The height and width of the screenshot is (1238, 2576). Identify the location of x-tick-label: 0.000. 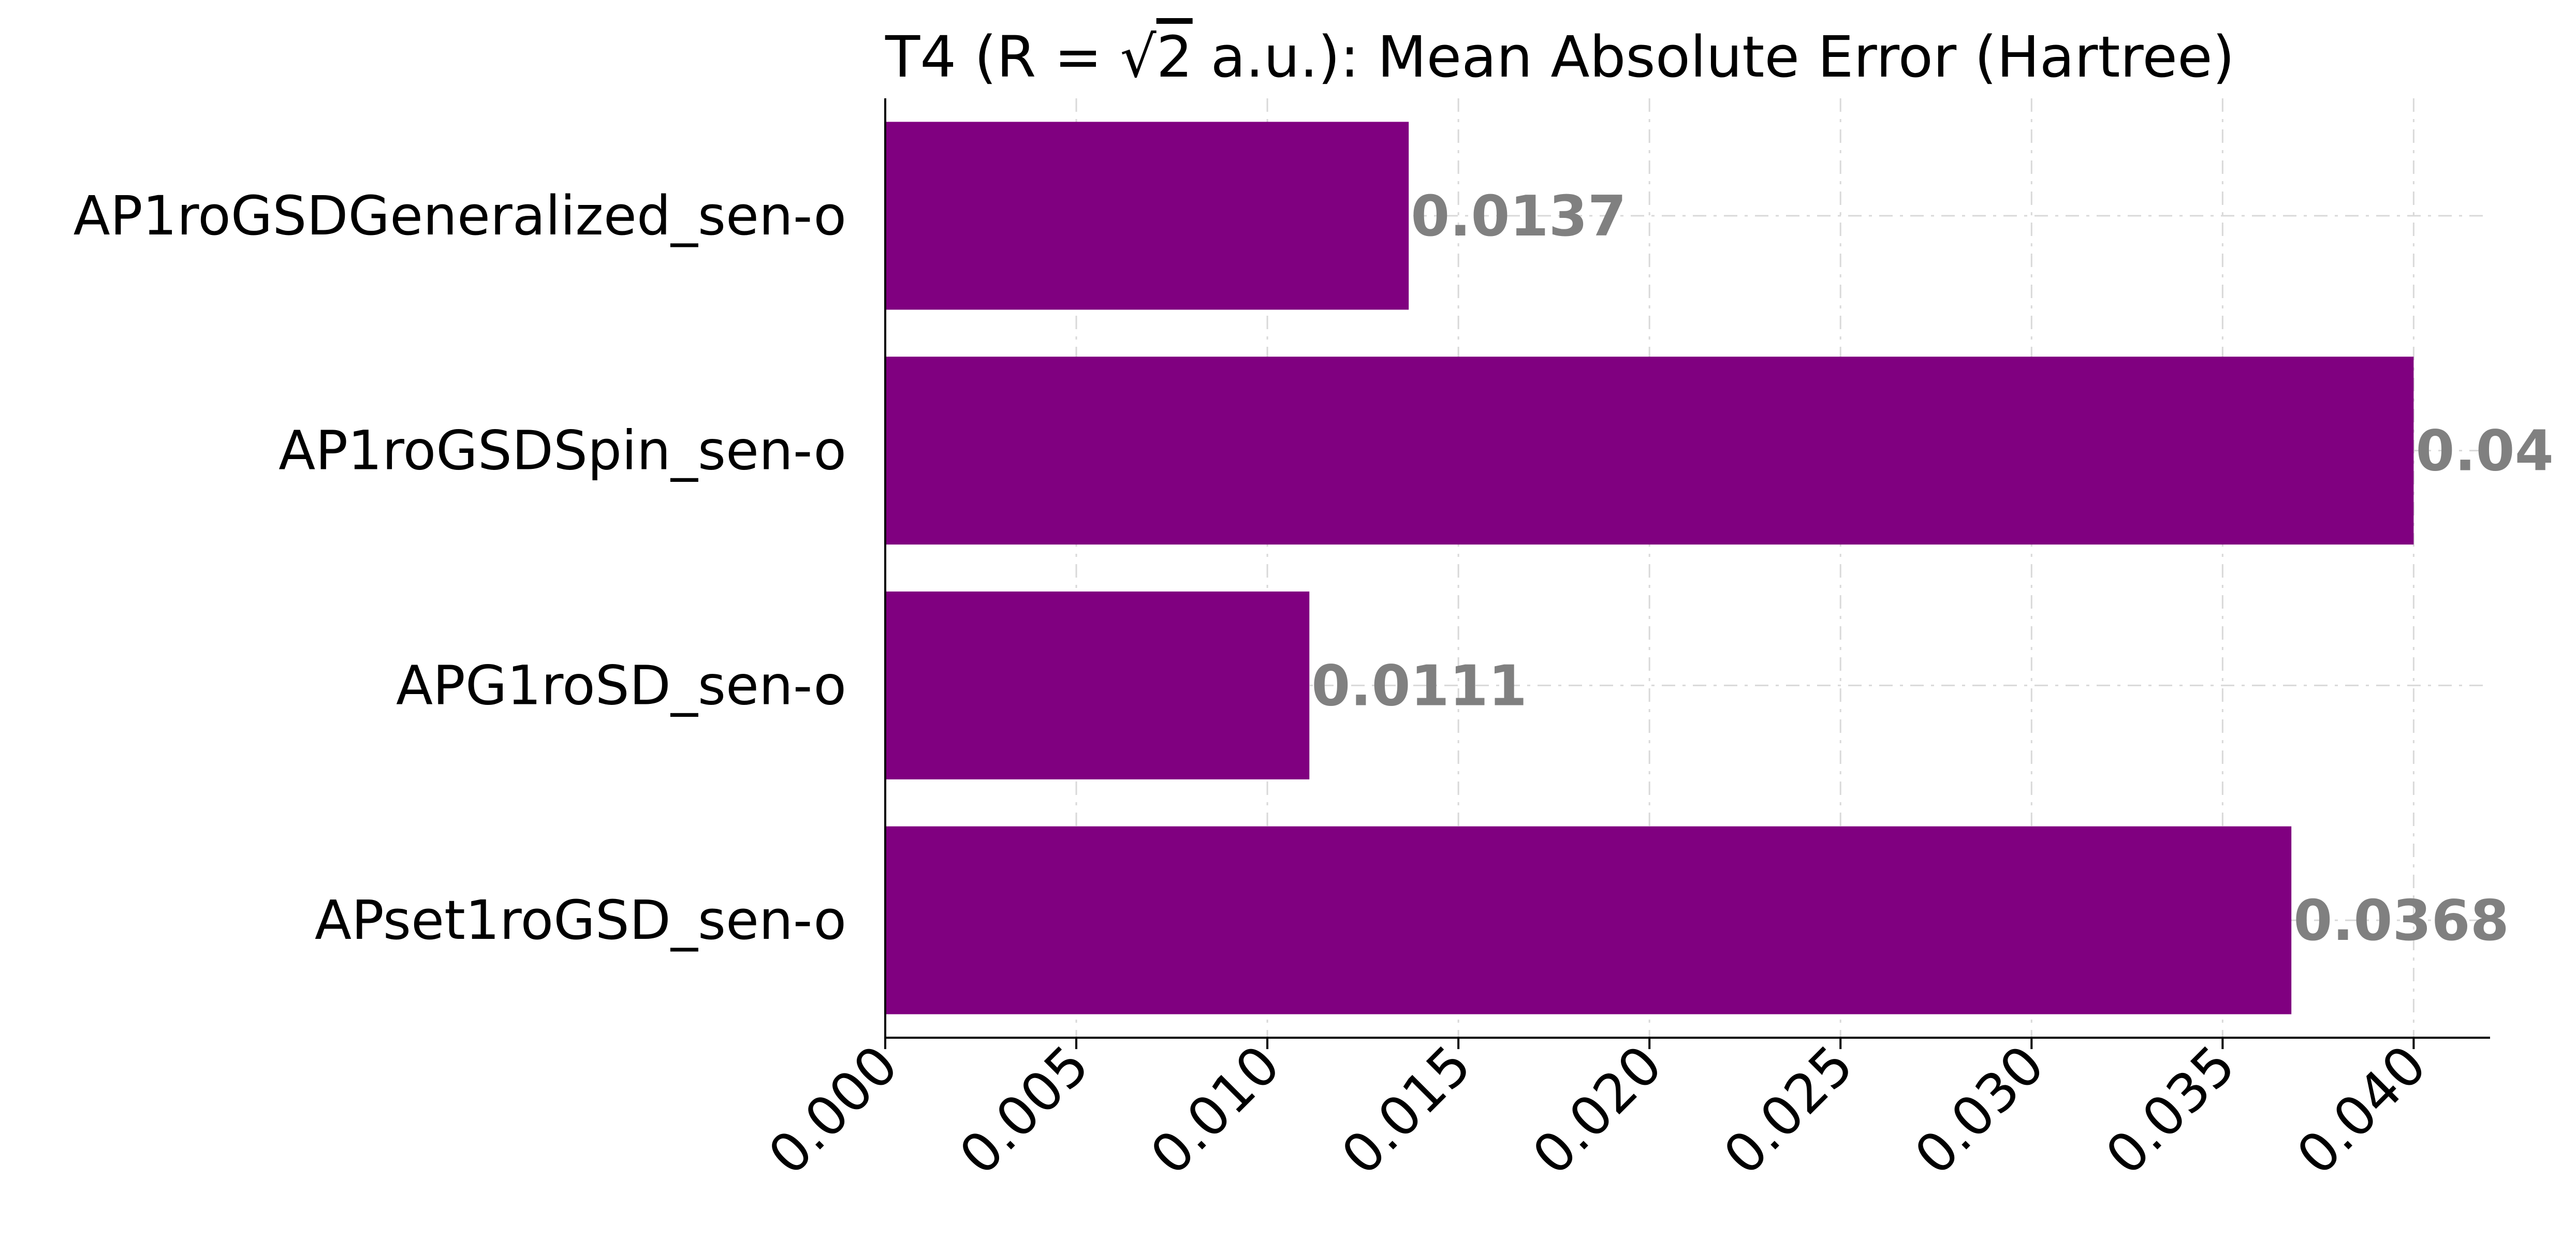
(833, 1110).